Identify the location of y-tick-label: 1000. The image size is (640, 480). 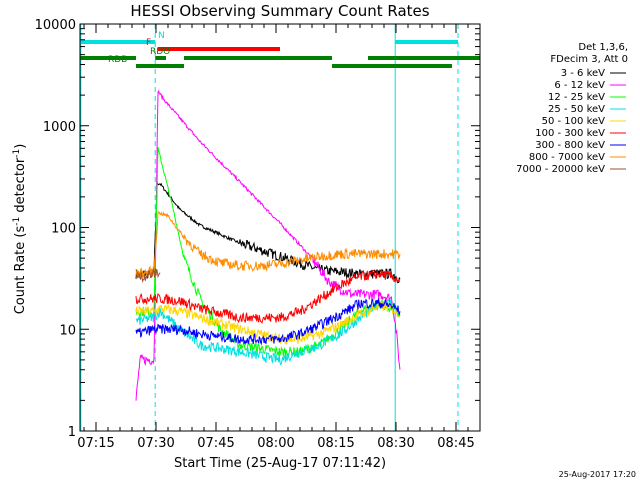
(59, 127).